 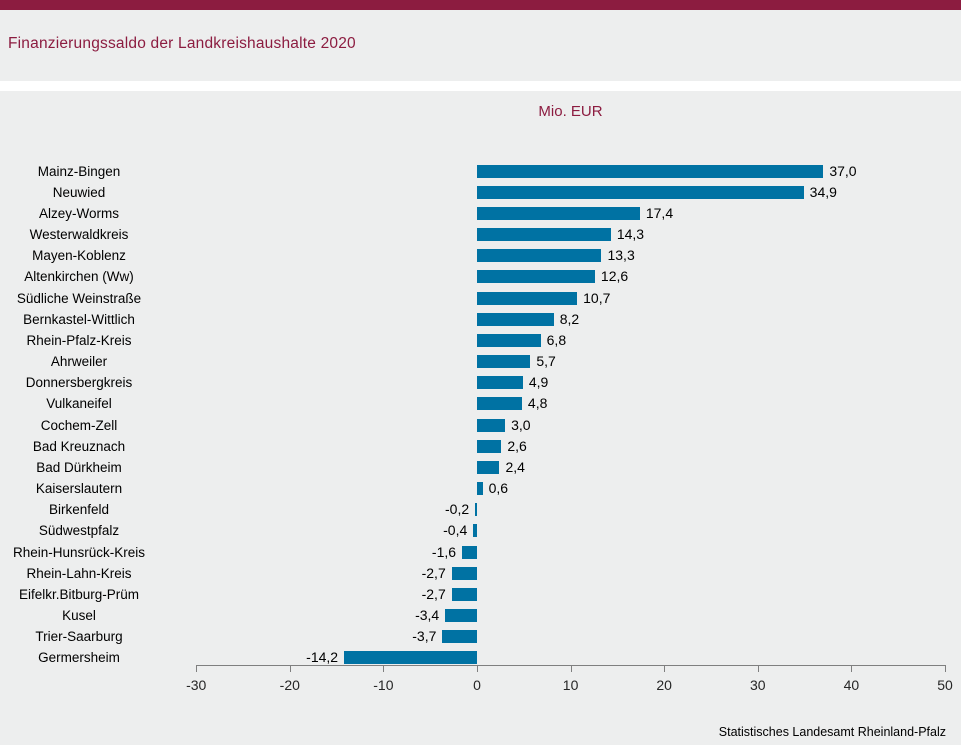 I want to click on x-axis-tick-label: -30, so click(x=196, y=685).